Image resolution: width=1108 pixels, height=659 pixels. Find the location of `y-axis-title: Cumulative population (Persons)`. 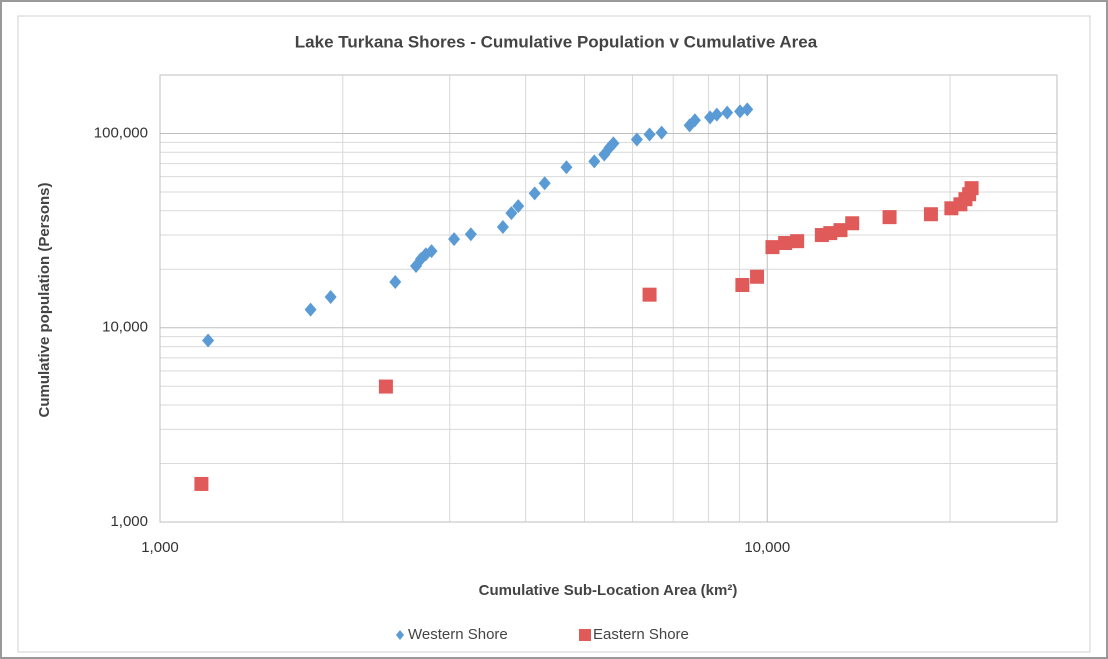

y-axis-title: Cumulative population (Persons) is located at coordinates (44, 299).